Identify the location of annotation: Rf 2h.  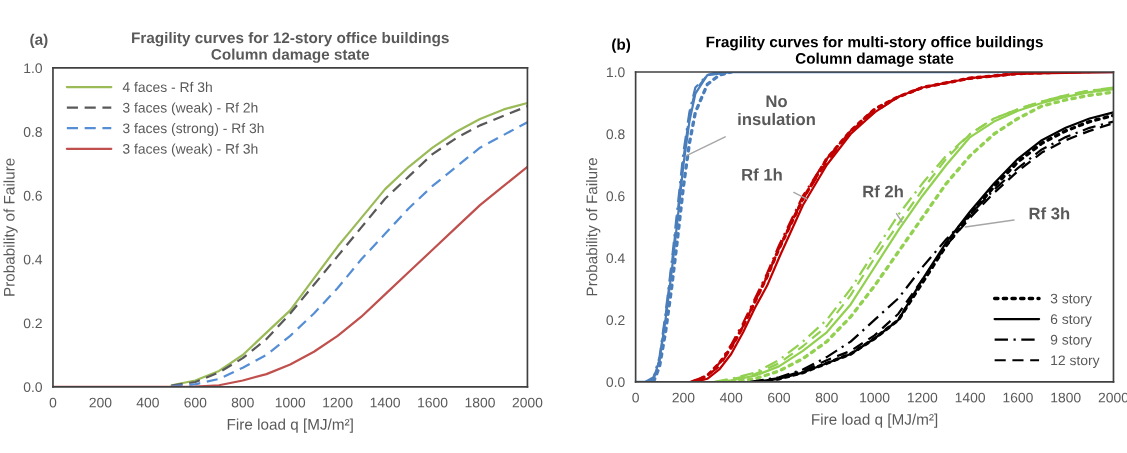
(883, 191).